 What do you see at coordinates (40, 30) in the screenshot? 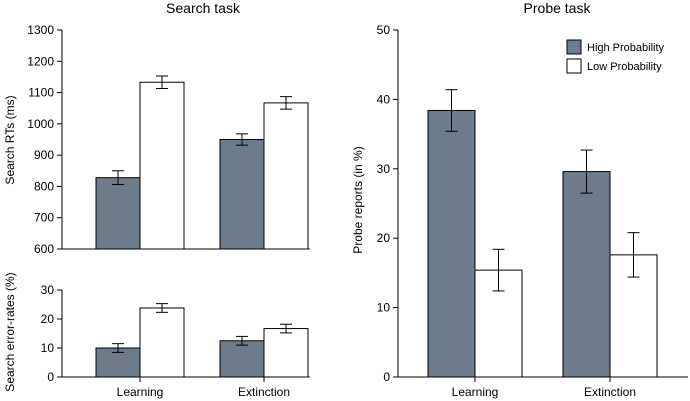
I see `y-tick-label: 1300` at bounding box center [40, 30].